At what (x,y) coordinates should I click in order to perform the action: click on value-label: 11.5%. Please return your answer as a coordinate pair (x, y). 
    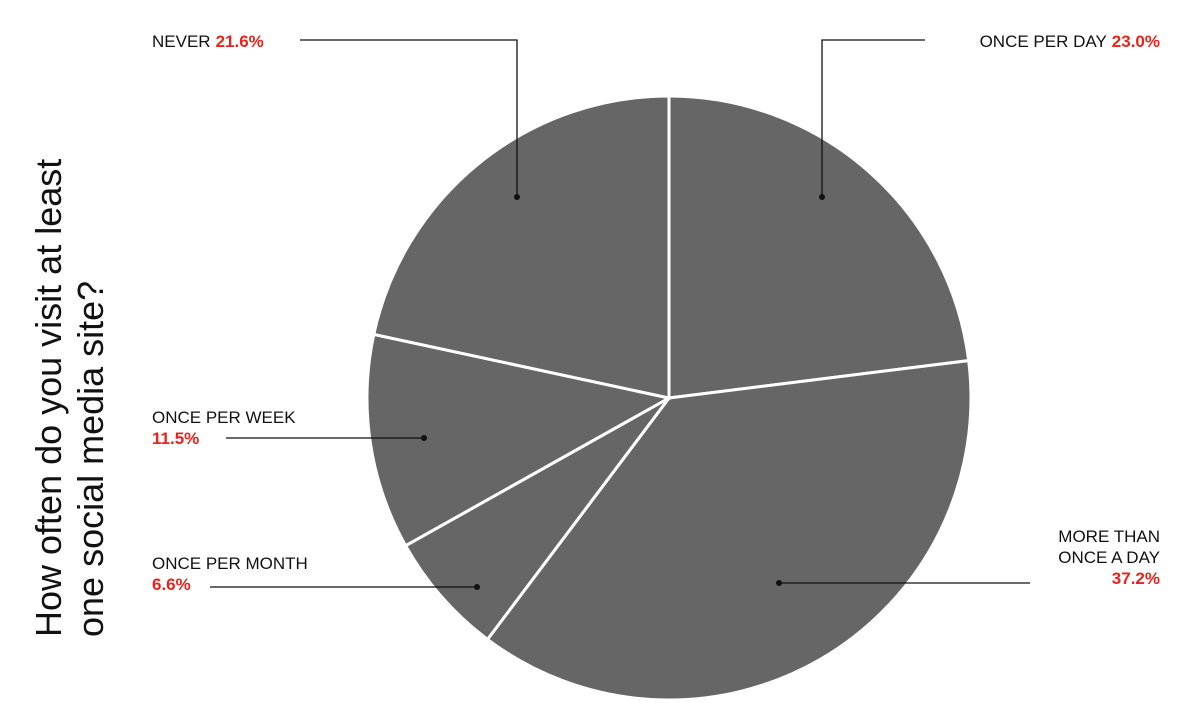
    Looking at the image, I should click on (176, 438).